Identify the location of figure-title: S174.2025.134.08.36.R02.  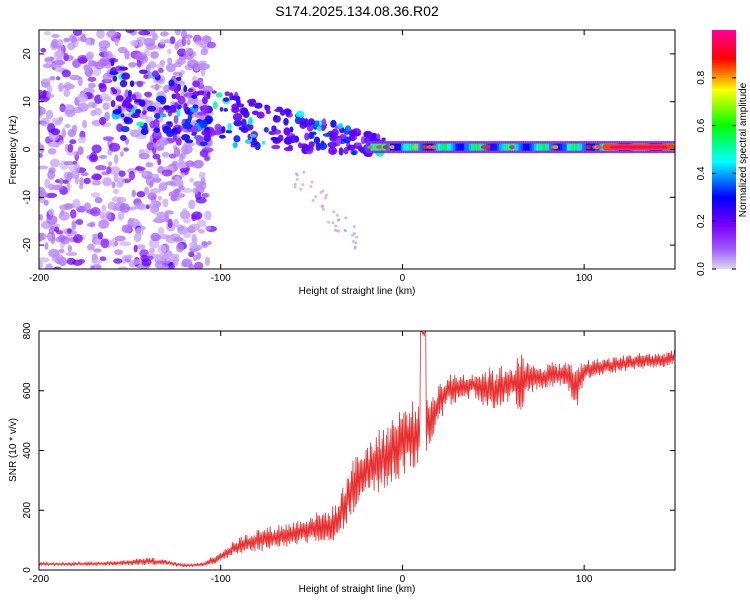
(357, 11).